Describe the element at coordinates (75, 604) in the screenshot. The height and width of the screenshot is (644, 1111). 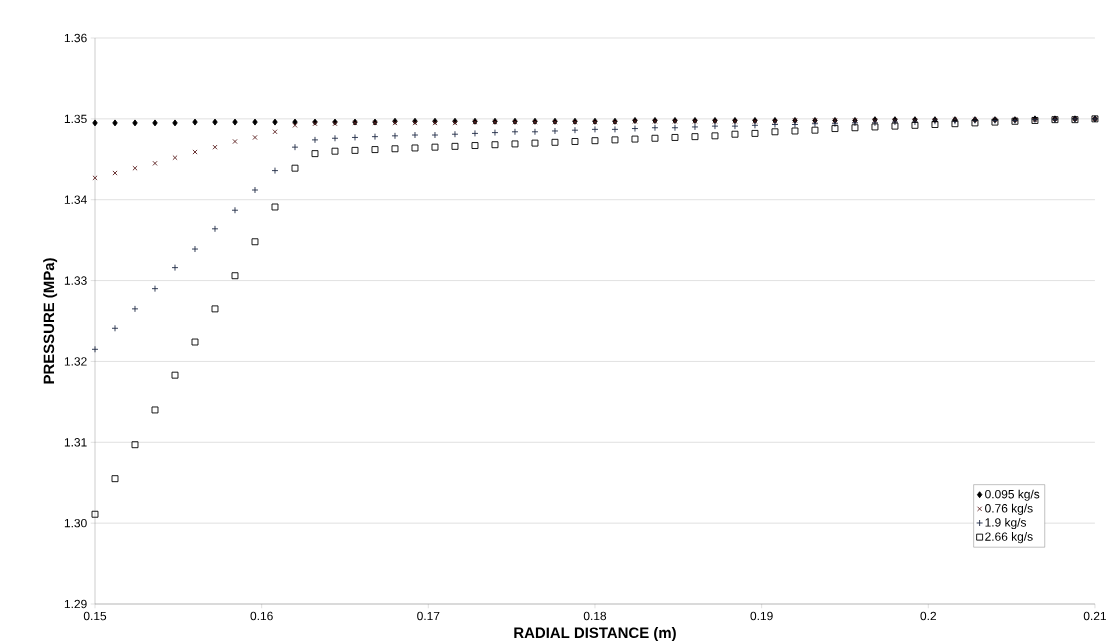
I see `y-tick-label: 1.29` at that location.